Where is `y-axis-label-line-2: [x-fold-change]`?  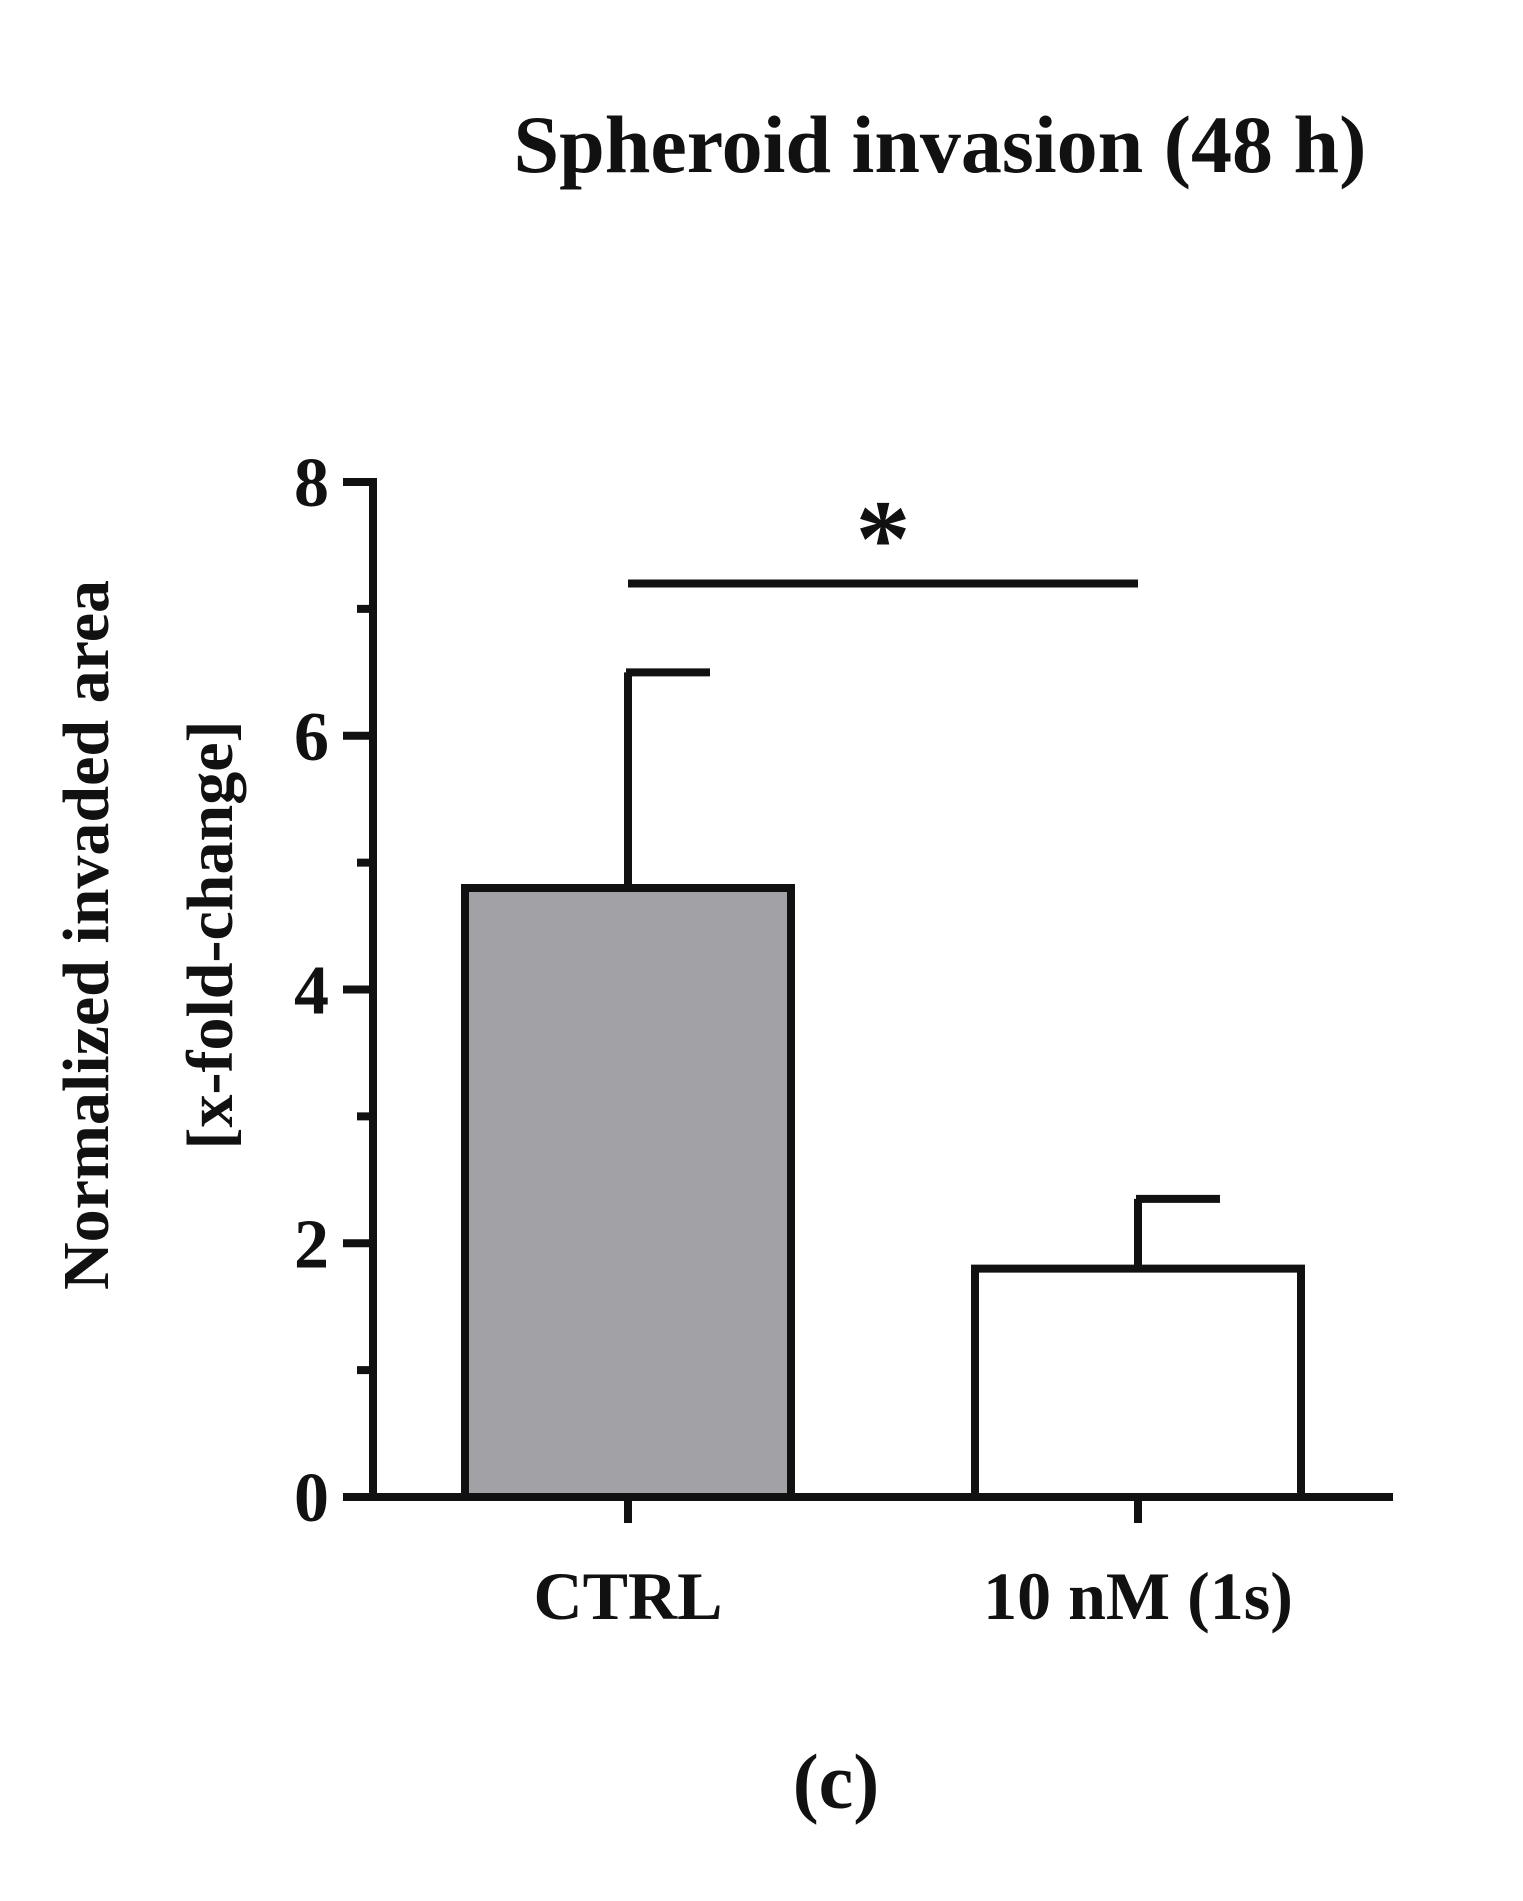
y-axis-label-line-2: [x-fold-change] is located at coordinates (210, 935).